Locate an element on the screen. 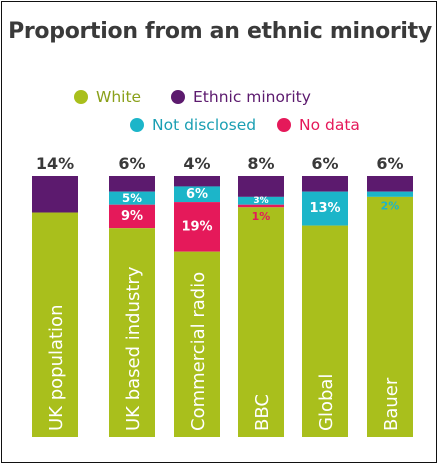  legend-item-ethnic-minority: Ethnic minority is located at coordinates (241, 97).